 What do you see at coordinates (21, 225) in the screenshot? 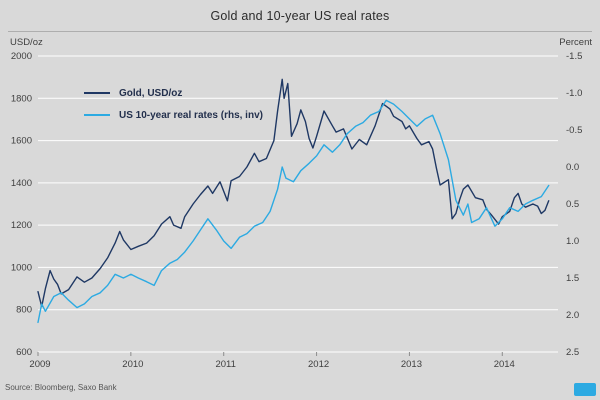
I see `left-axis-tick-label: 1200` at bounding box center [21, 225].